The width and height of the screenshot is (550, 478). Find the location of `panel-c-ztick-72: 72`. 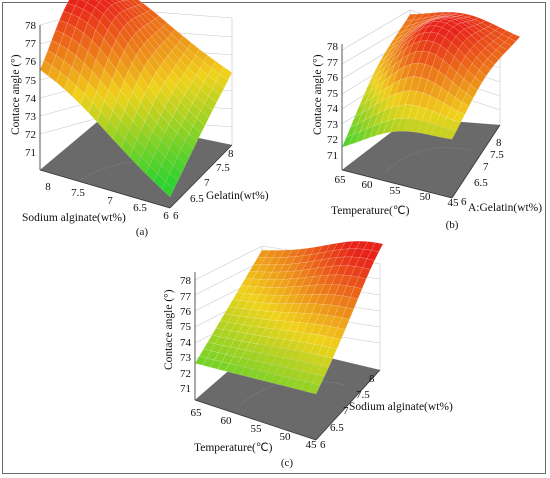

panel-c-ztick-72: 72 is located at coordinates (185, 374).